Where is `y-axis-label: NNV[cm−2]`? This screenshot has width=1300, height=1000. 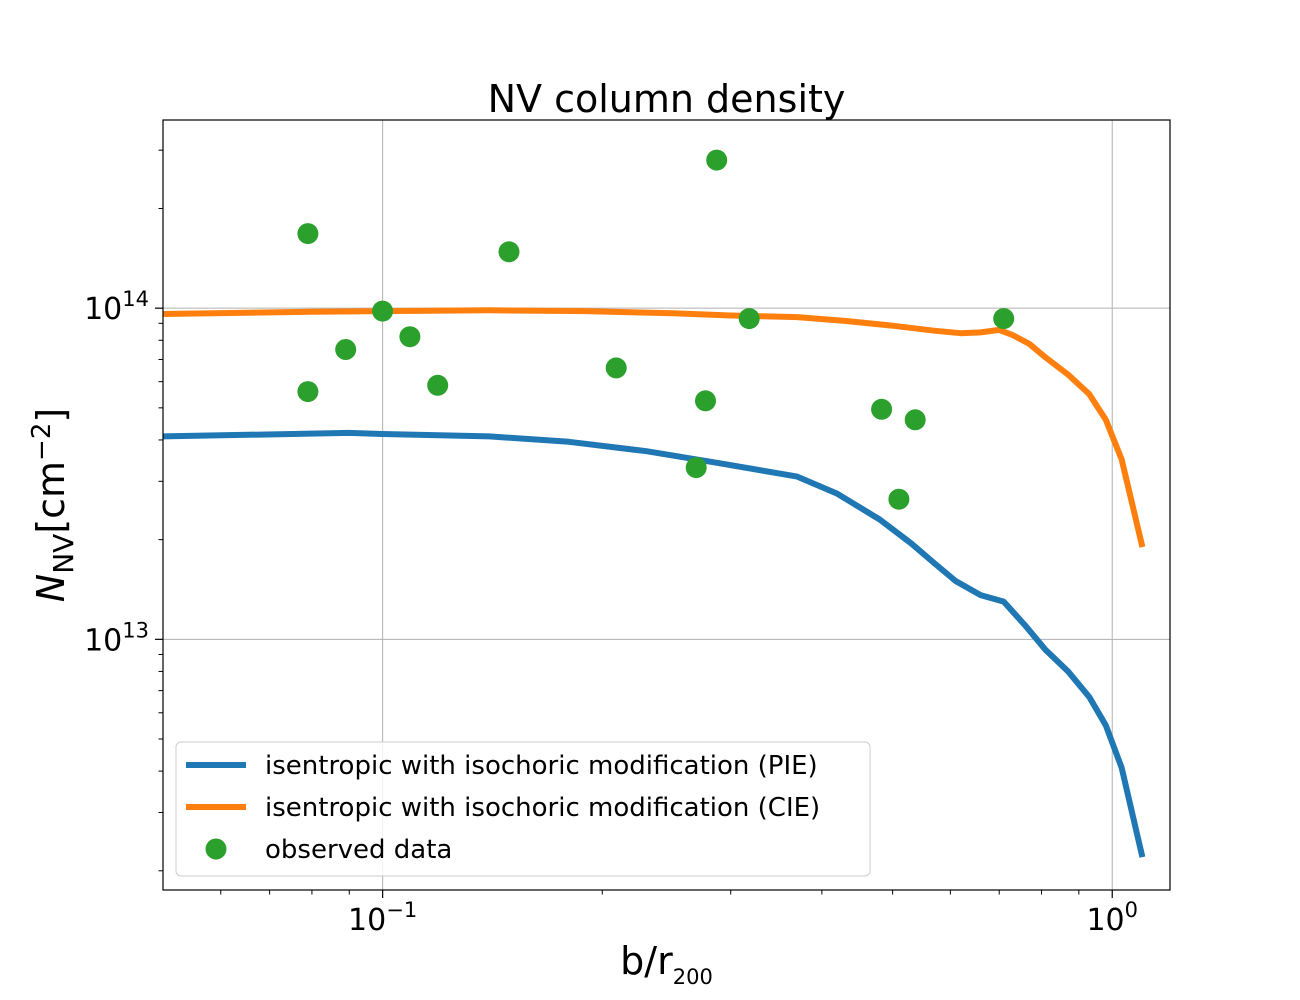 y-axis-label: NNV[cm−2] is located at coordinates (53, 505).